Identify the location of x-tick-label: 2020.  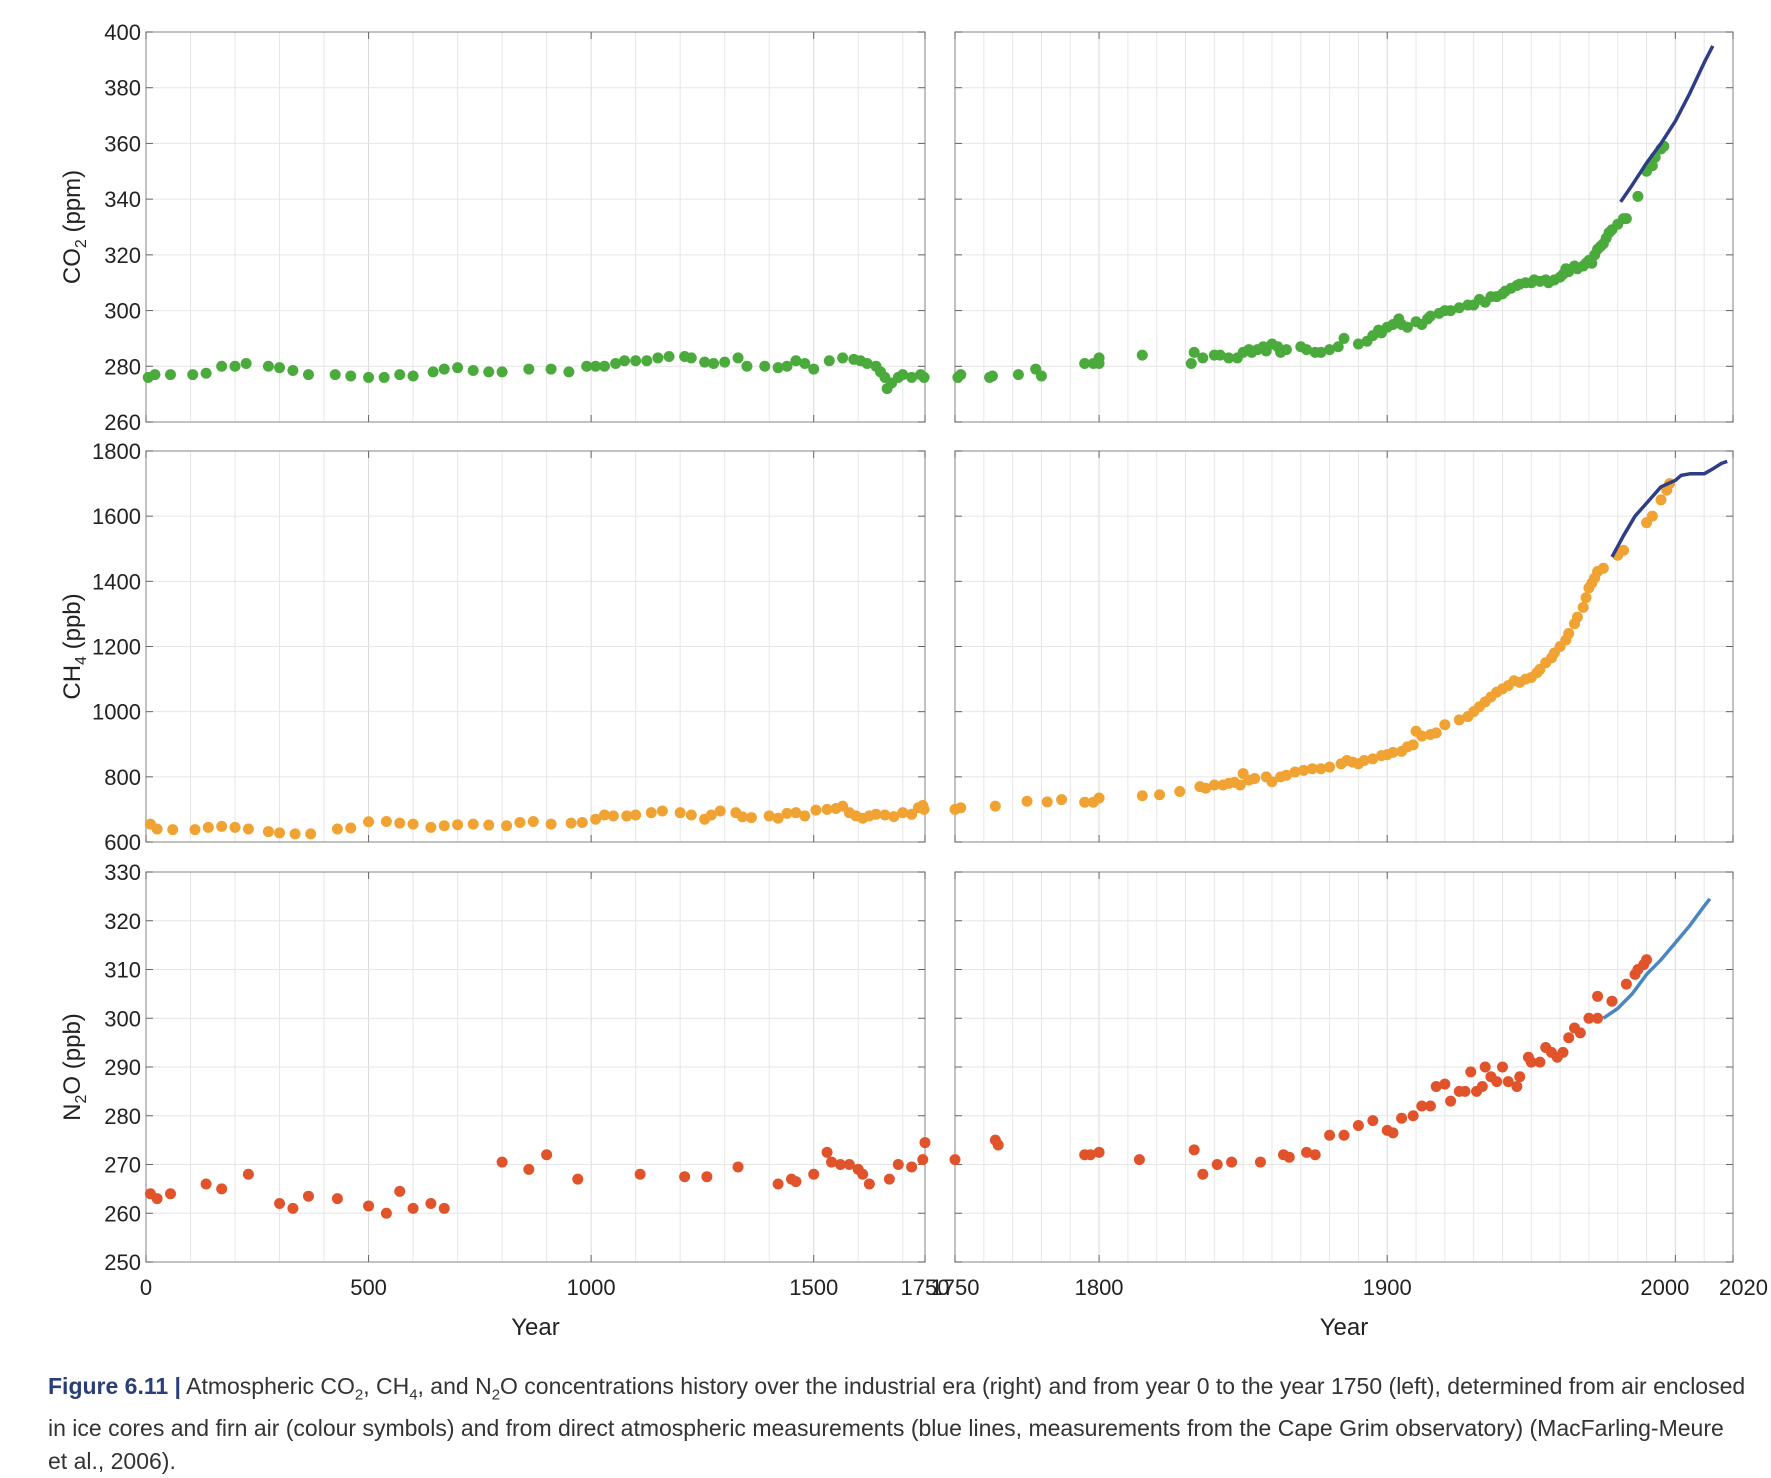
(1743, 1287).